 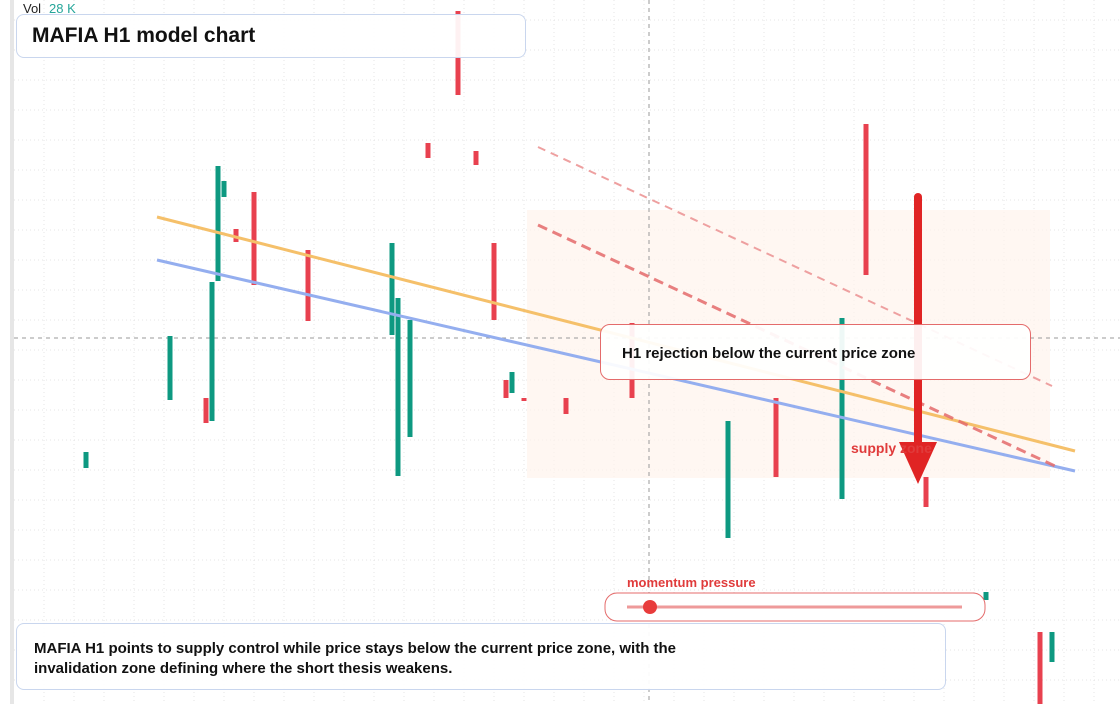 I want to click on gauge-label: momentum pressure, so click(x=691, y=582).